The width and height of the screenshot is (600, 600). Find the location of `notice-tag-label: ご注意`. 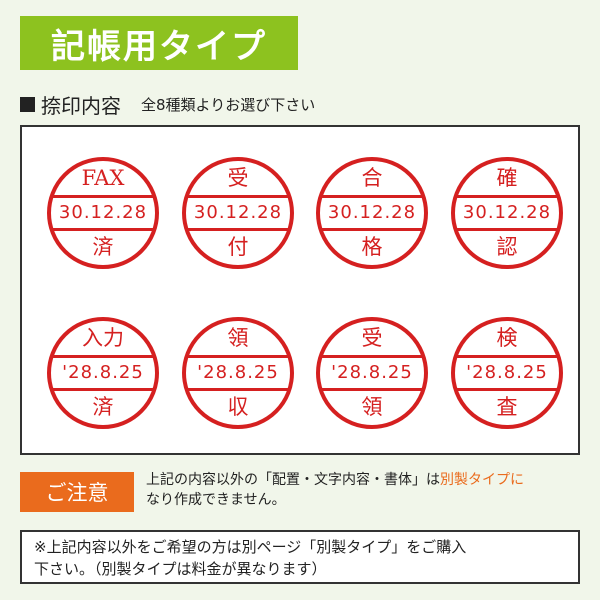

notice-tag-label: ご注意 is located at coordinates (77, 493).